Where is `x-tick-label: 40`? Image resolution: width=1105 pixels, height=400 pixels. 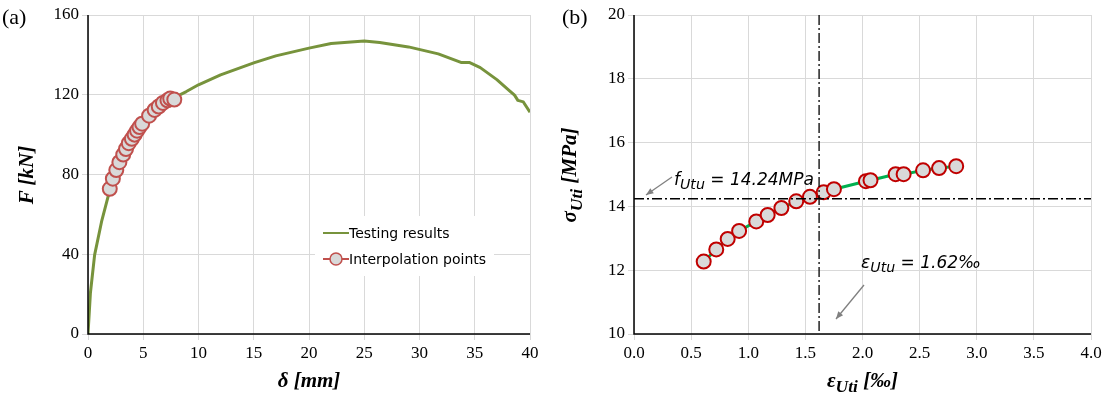 x-tick-label: 40 is located at coordinates (530, 352).